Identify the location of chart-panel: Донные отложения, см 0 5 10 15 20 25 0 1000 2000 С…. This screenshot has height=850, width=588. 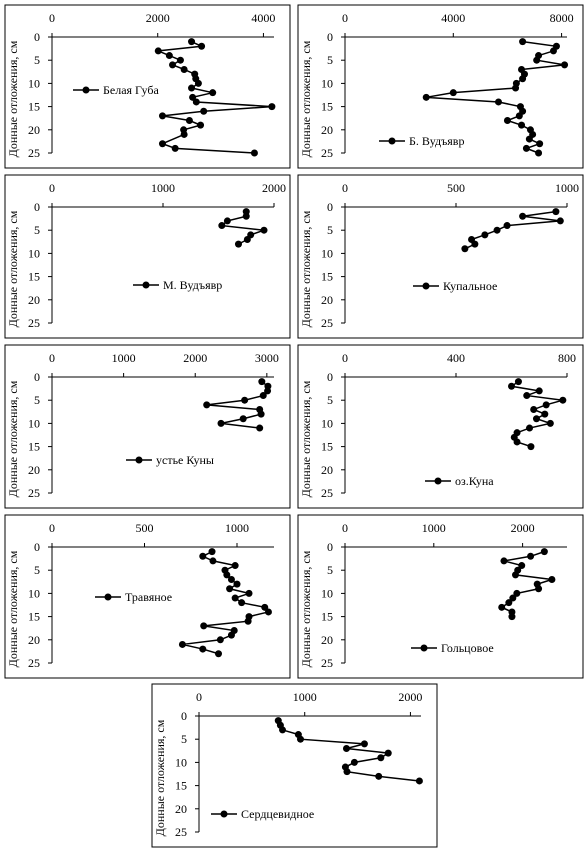
(294, 765).